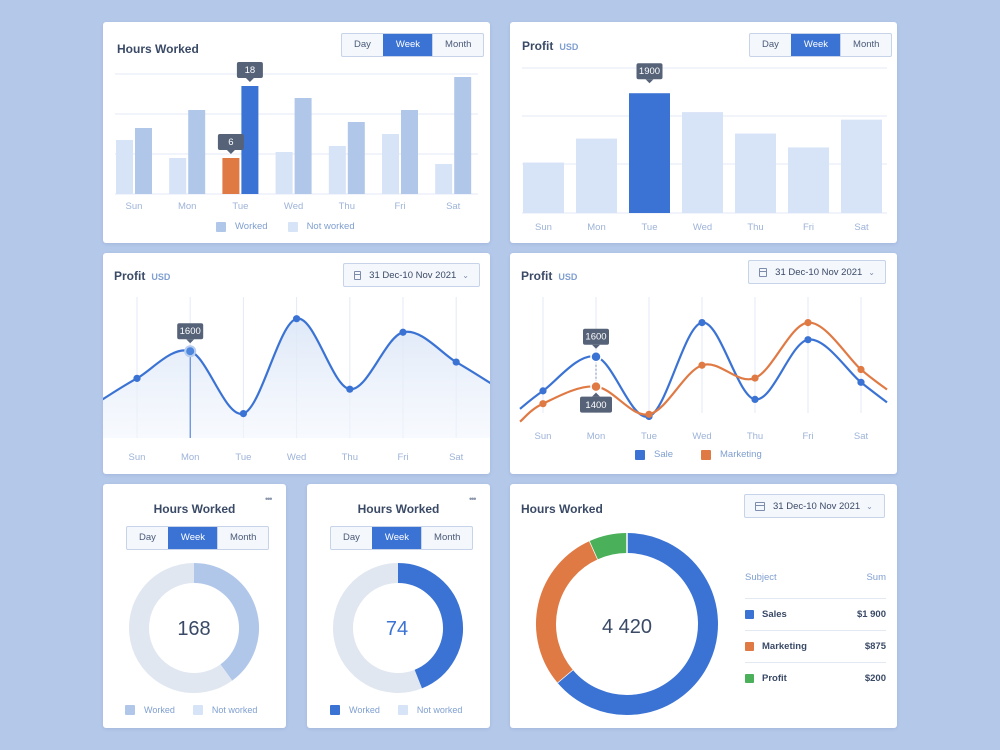 The height and width of the screenshot is (750, 1000). I want to click on donut-slice-sales, so click(637, 624).